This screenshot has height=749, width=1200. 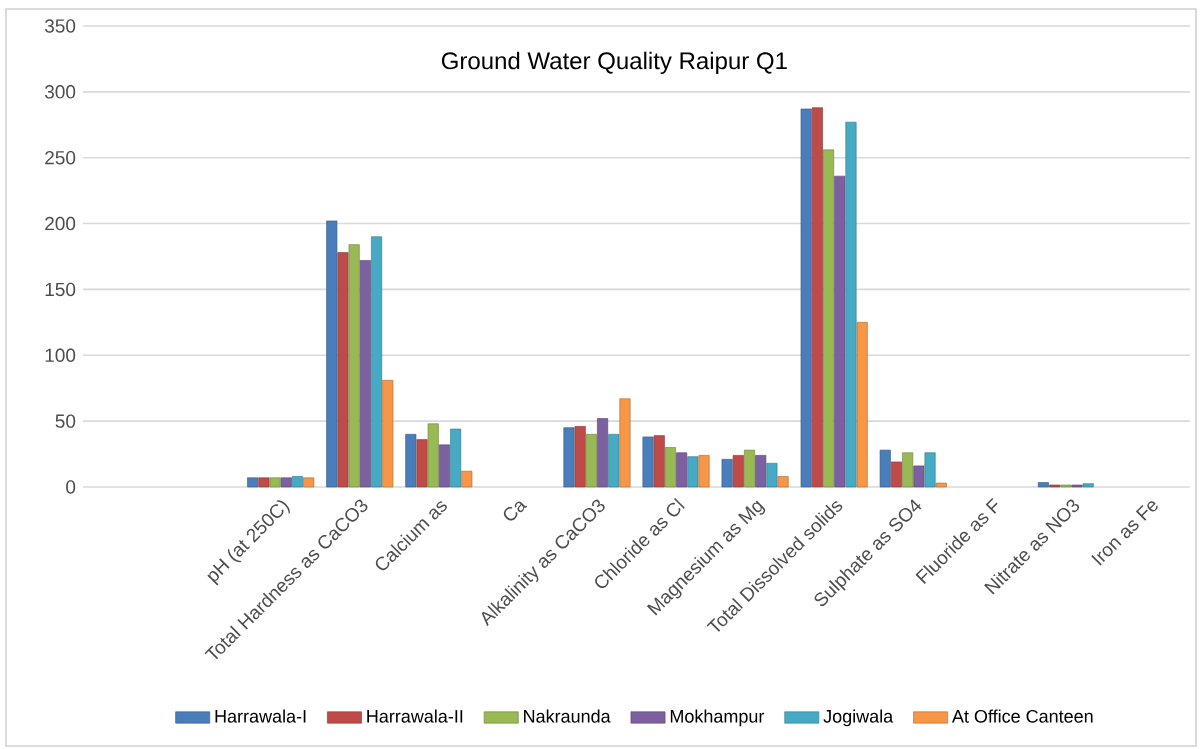 What do you see at coordinates (60, 223) in the screenshot?
I see `y-tick-label: 200` at bounding box center [60, 223].